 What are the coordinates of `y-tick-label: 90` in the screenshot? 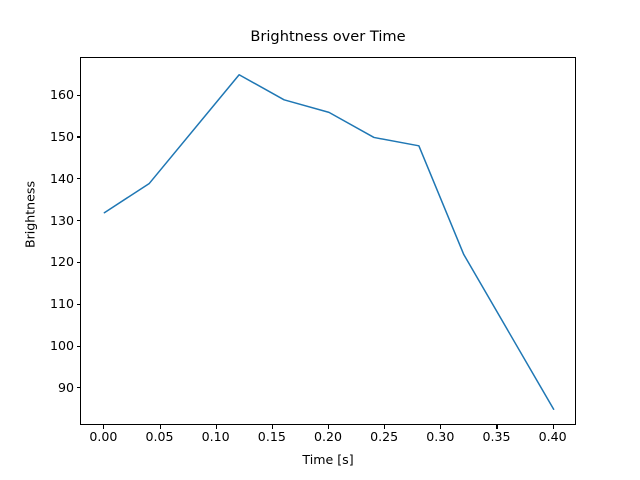 It's located at (65, 387).